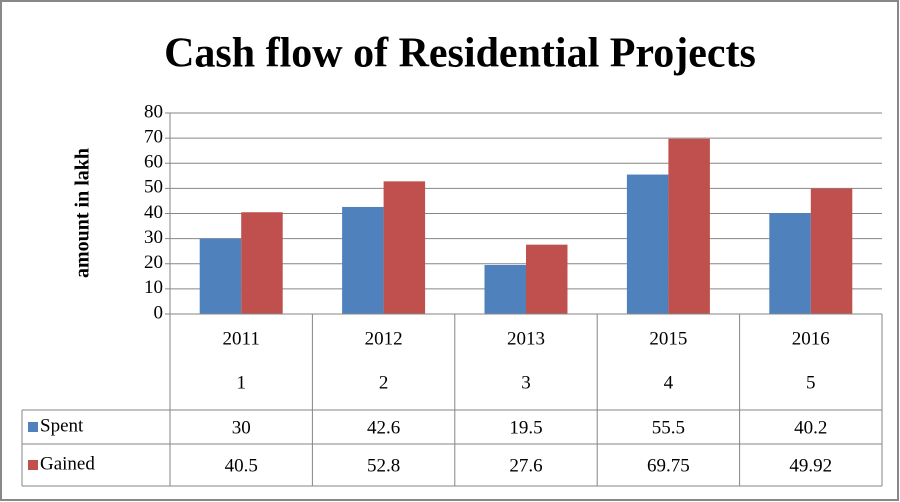 The image size is (900, 502). I want to click on y-tick-label: 70, so click(153, 136).